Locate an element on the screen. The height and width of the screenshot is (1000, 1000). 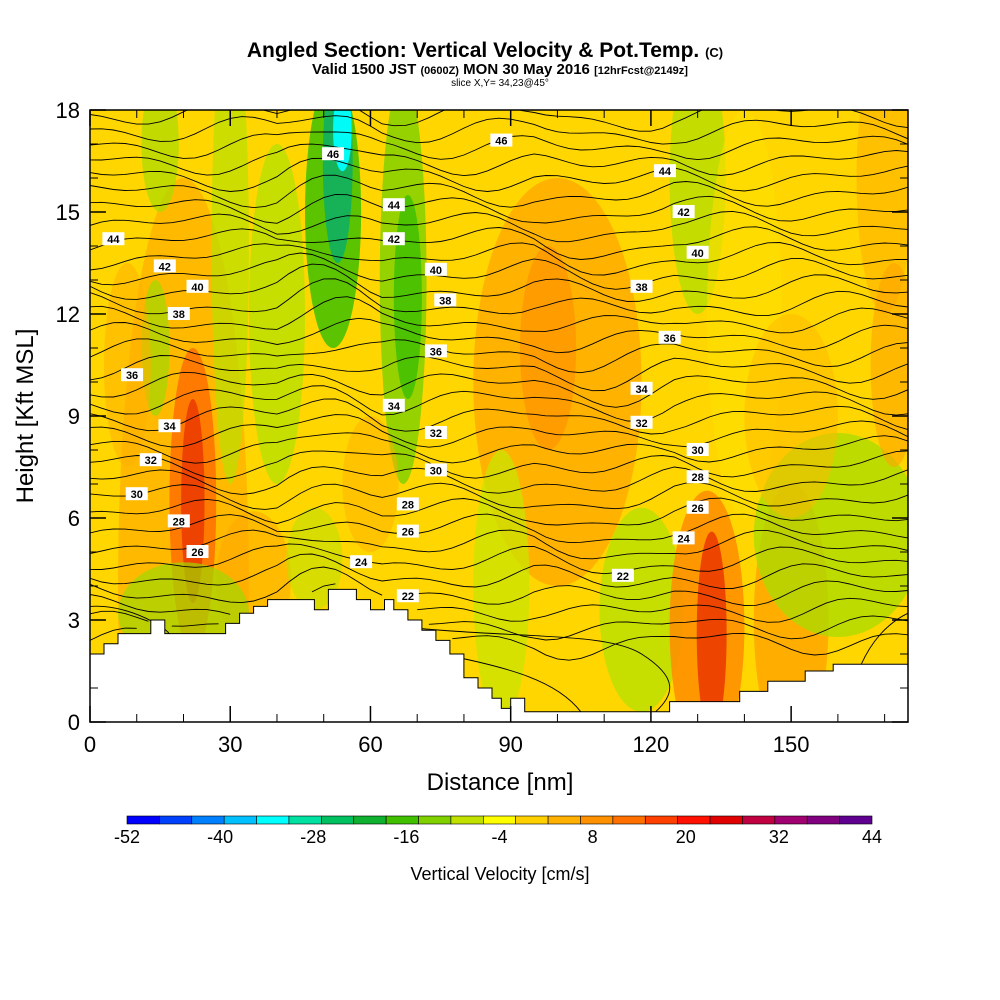
contour-label: 38 is located at coordinates (178, 314).